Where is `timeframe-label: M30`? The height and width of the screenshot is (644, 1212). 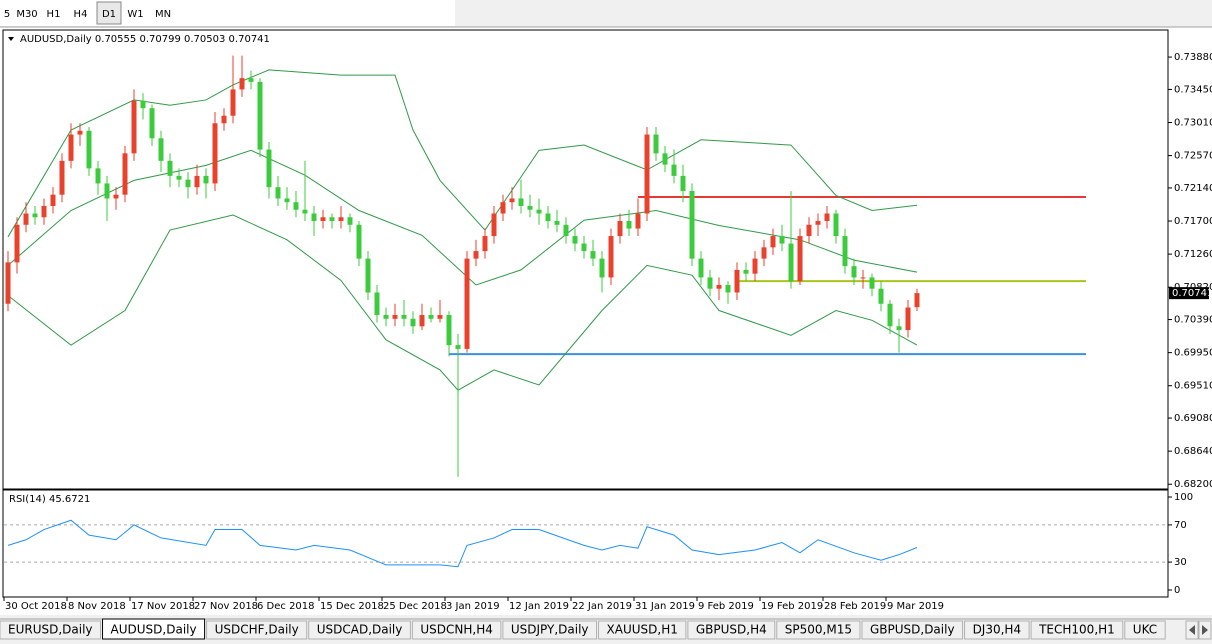
timeframe-label: M30 is located at coordinates (26, 14).